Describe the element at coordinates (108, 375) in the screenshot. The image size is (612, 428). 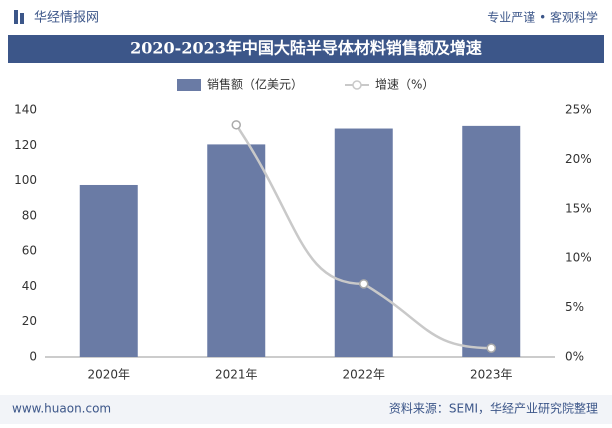
I see `x-tick-label: 2020年` at that location.